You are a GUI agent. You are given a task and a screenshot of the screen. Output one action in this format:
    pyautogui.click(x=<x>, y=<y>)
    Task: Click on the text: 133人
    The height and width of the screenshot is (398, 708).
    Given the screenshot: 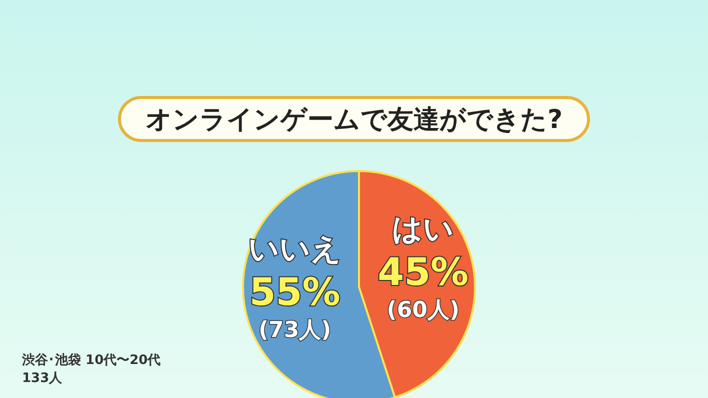 What is the action you would take?
    pyautogui.click(x=43, y=379)
    